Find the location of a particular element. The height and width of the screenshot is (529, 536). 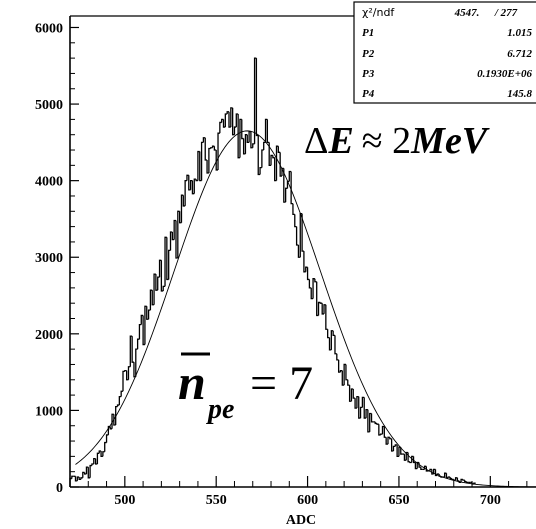

x-tick-label: 650 is located at coordinates (398, 500).